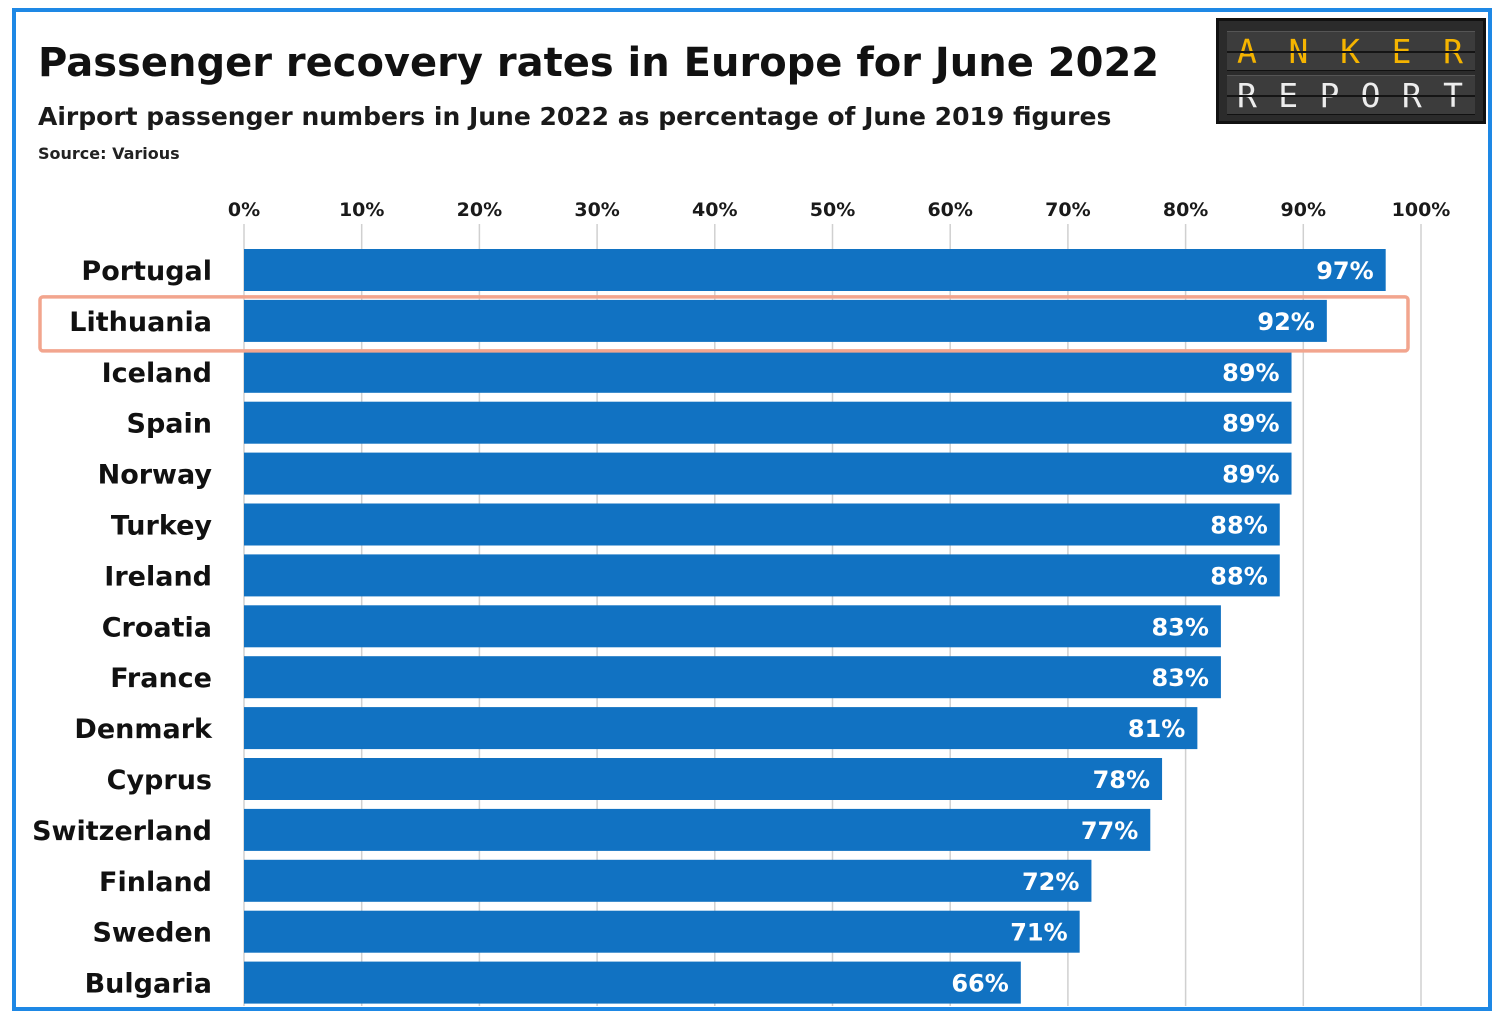 The width and height of the screenshot is (1504, 1018). What do you see at coordinates (148, 984) in the screenshot?
I see `category-label: Bulgaria` at bounding box center [148, 984].